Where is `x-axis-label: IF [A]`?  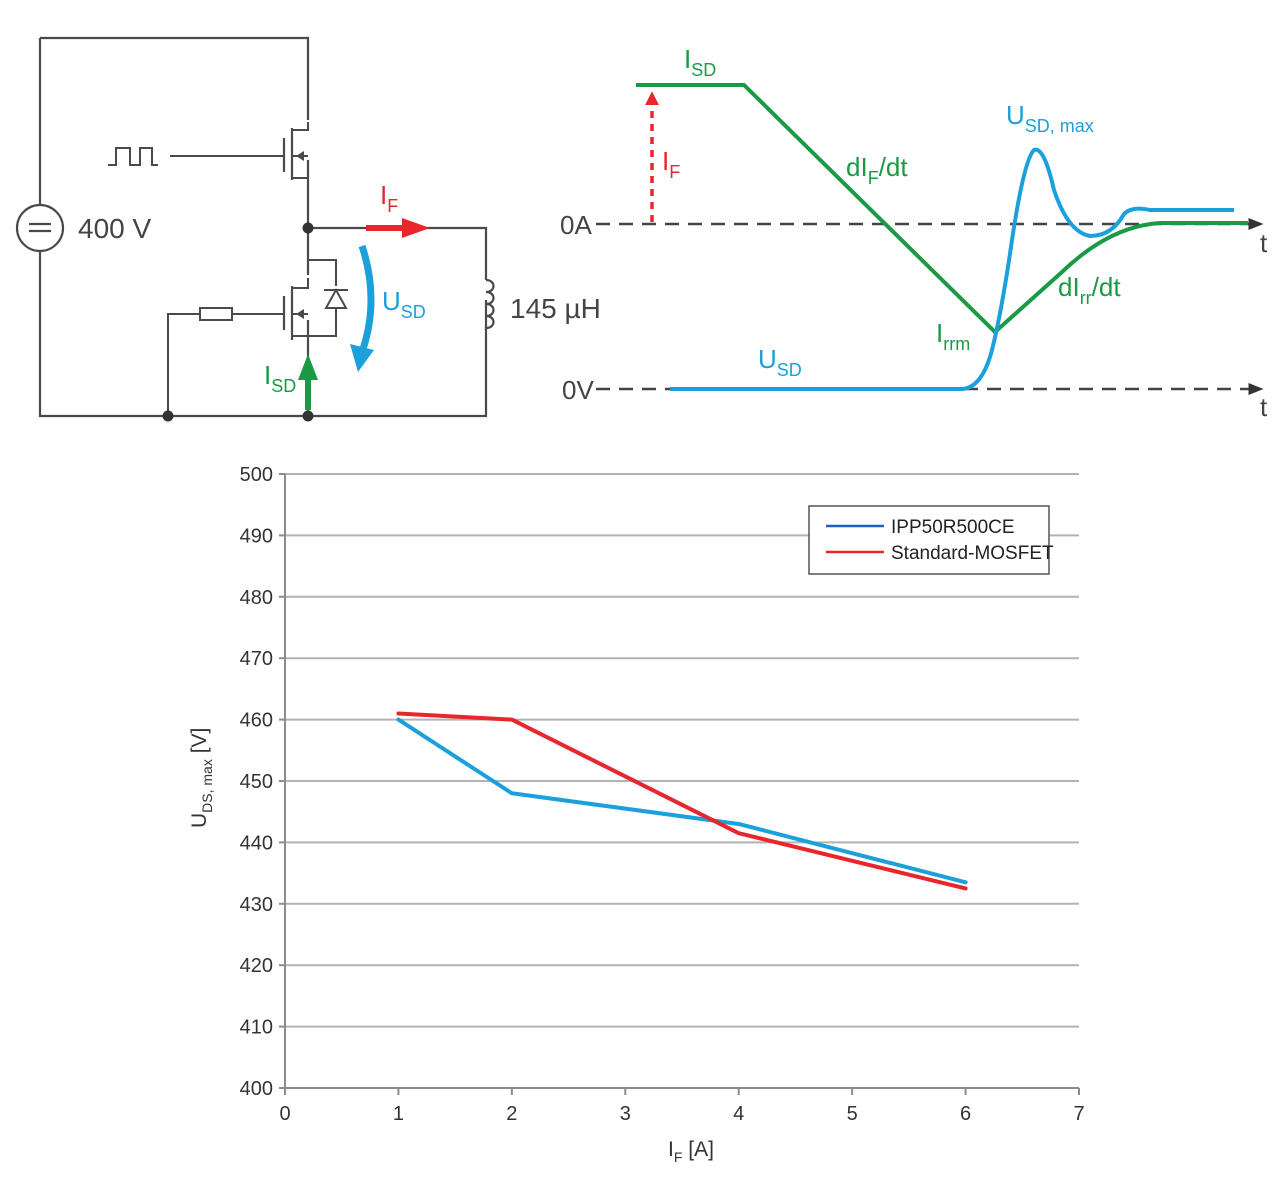
x-axis-label: IF [A] is located at coordinates (691, 1151).